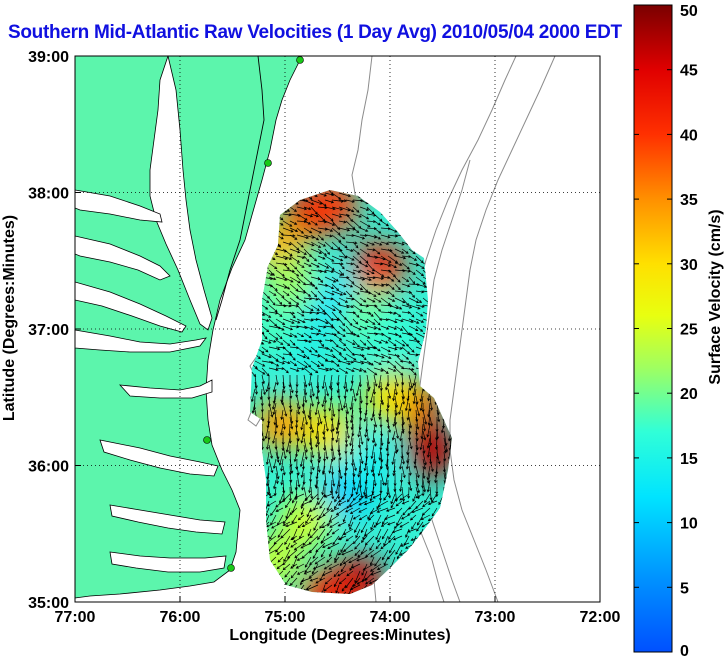 The height and width of the screenshot is (659, 724). I want to click on colorbar-tick-label: 15, so click(689, 459).